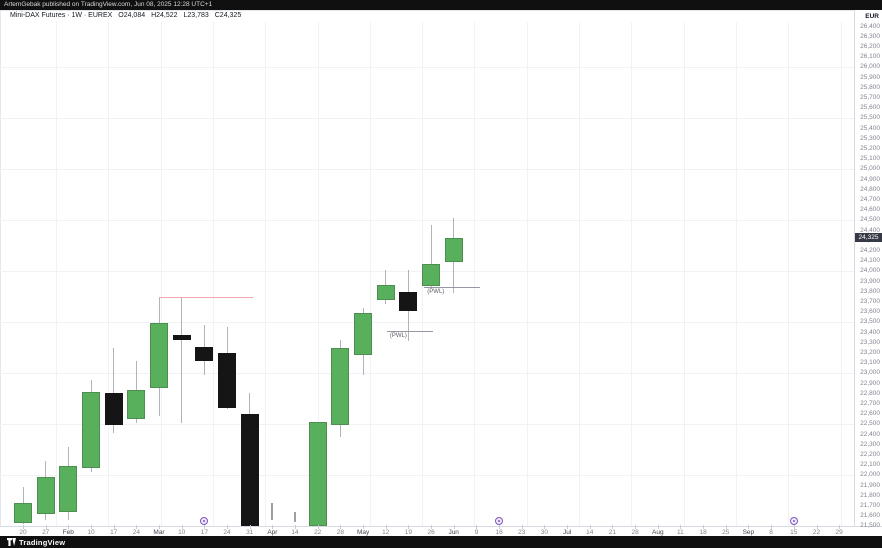 This screenshot has width=882, height=548. What do you see at coordinates (870, 179) in the screenshot?
I see `price-tick-label: 24,900` at bounding box center [870, 179].